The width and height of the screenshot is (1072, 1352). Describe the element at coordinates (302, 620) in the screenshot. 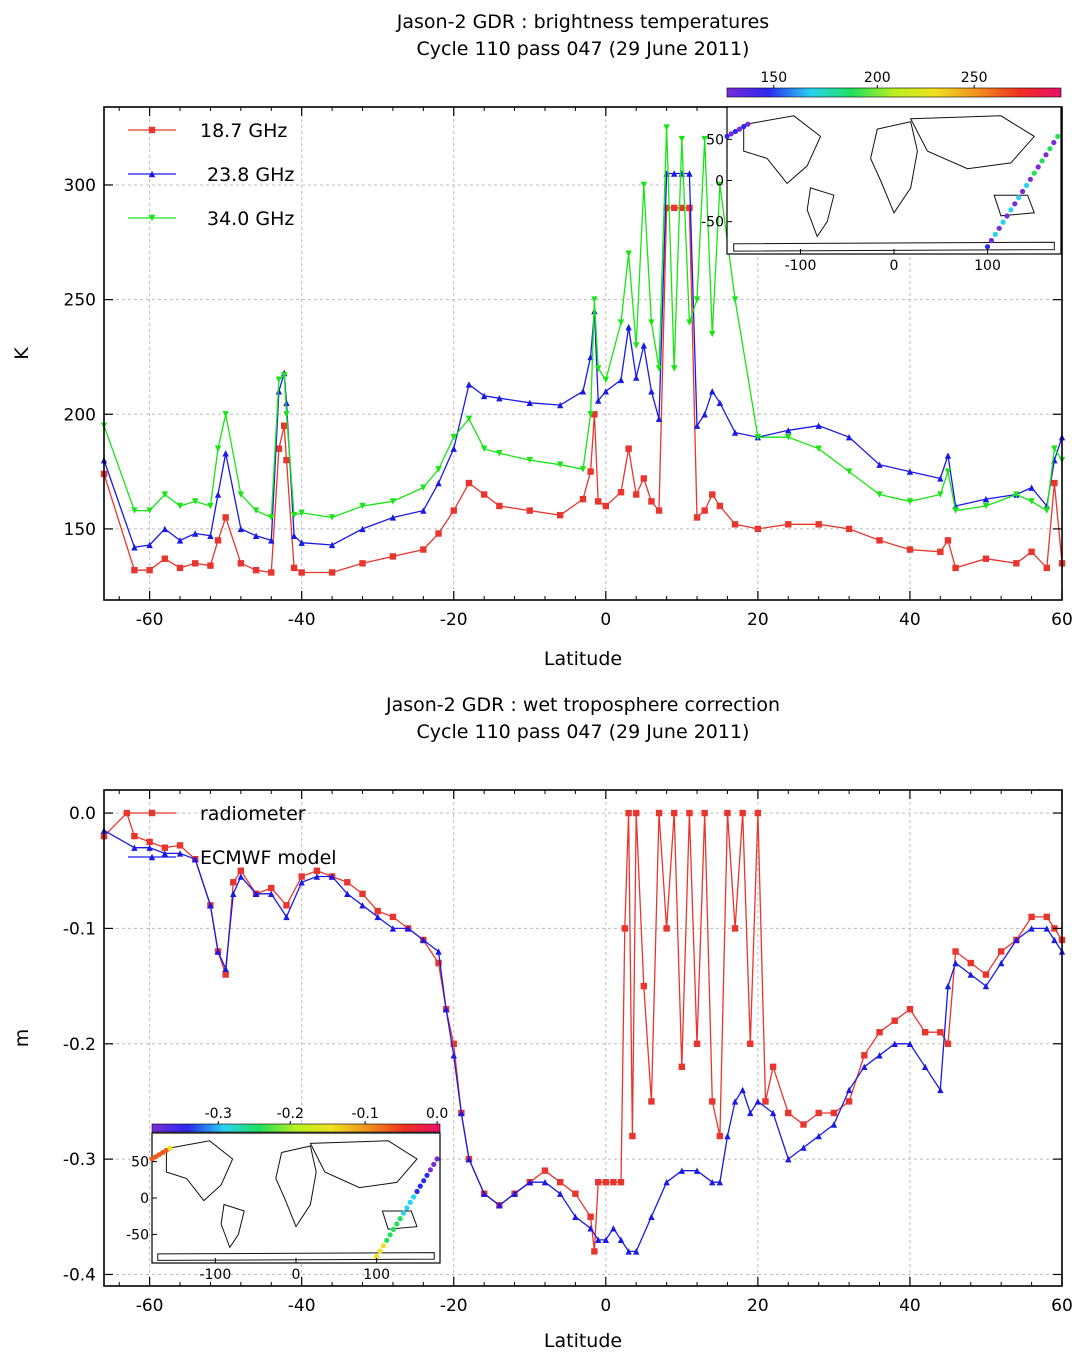

I see `x-tick-label: -40` at that location.